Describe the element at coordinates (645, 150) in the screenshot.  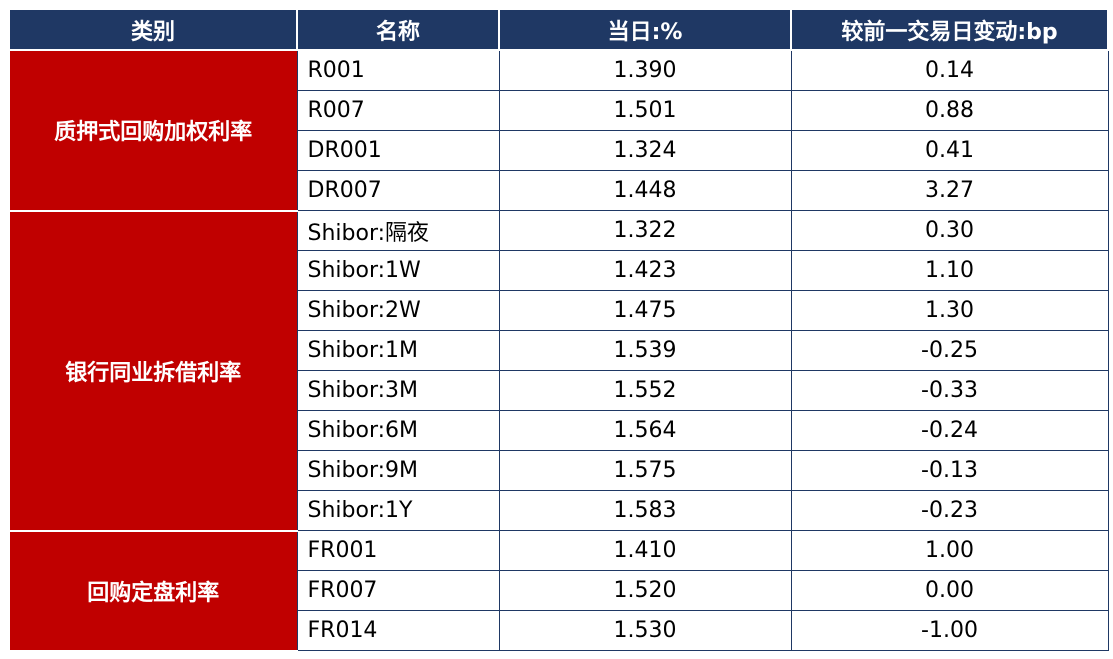
I see `today-cell: 1.324` at that location.